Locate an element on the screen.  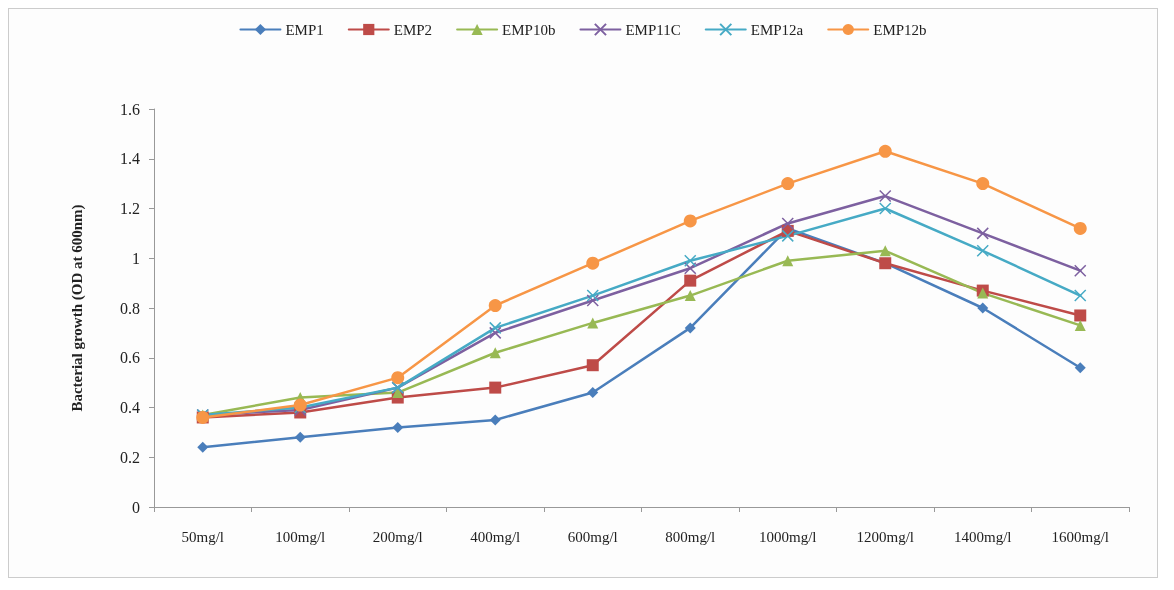
x-tick-label: 1400mg/l is located at coordinates (982, 536).